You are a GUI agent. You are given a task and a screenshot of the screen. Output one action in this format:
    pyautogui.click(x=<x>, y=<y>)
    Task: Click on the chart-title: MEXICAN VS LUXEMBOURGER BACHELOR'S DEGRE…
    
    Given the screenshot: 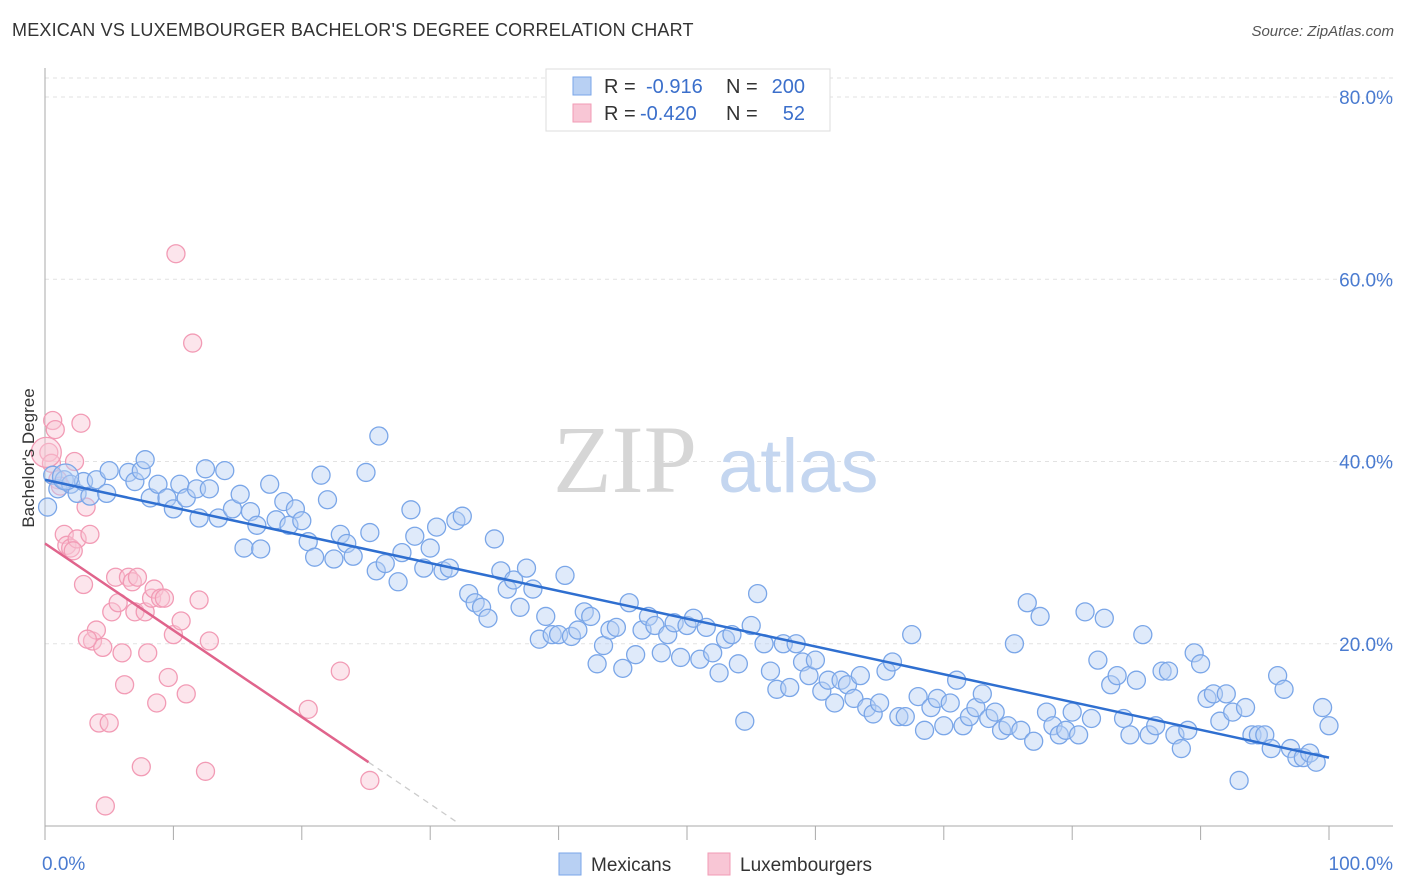 What is the action you would take?
    pyautogui.click(x=353, y=30)
    